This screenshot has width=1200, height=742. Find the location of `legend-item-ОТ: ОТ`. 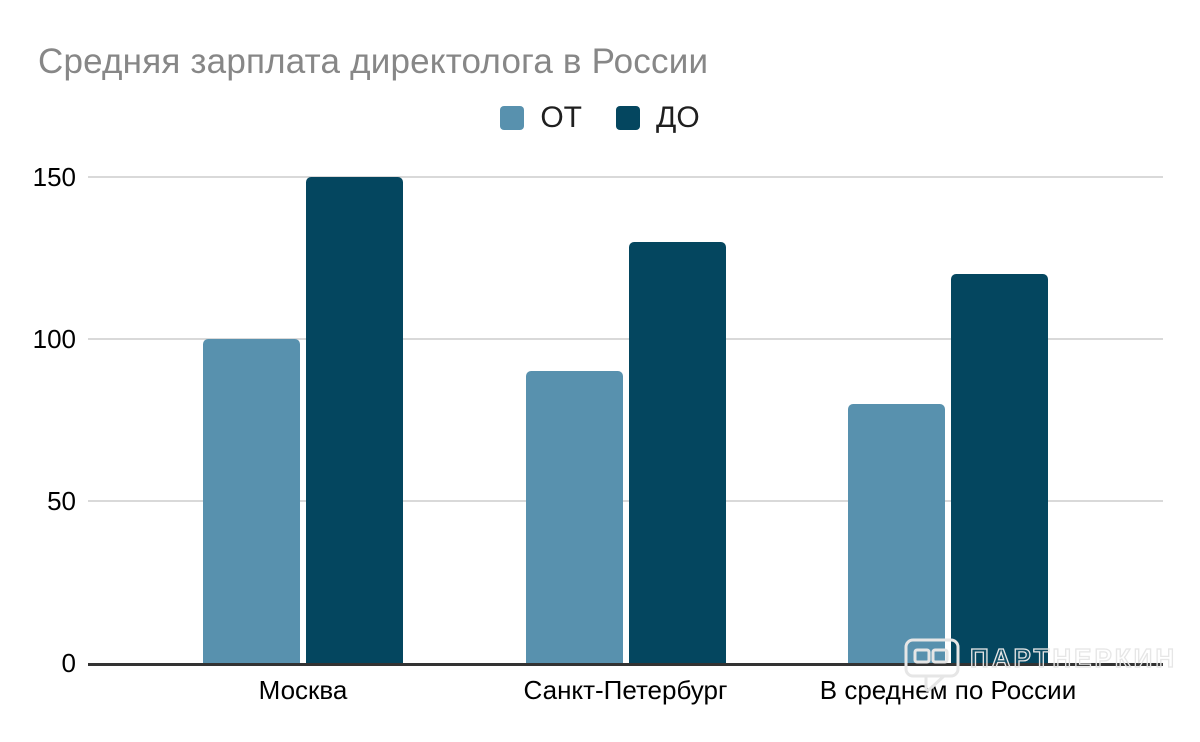

legend-item-ОТ: ОТ is located at coordinates (541, 118).